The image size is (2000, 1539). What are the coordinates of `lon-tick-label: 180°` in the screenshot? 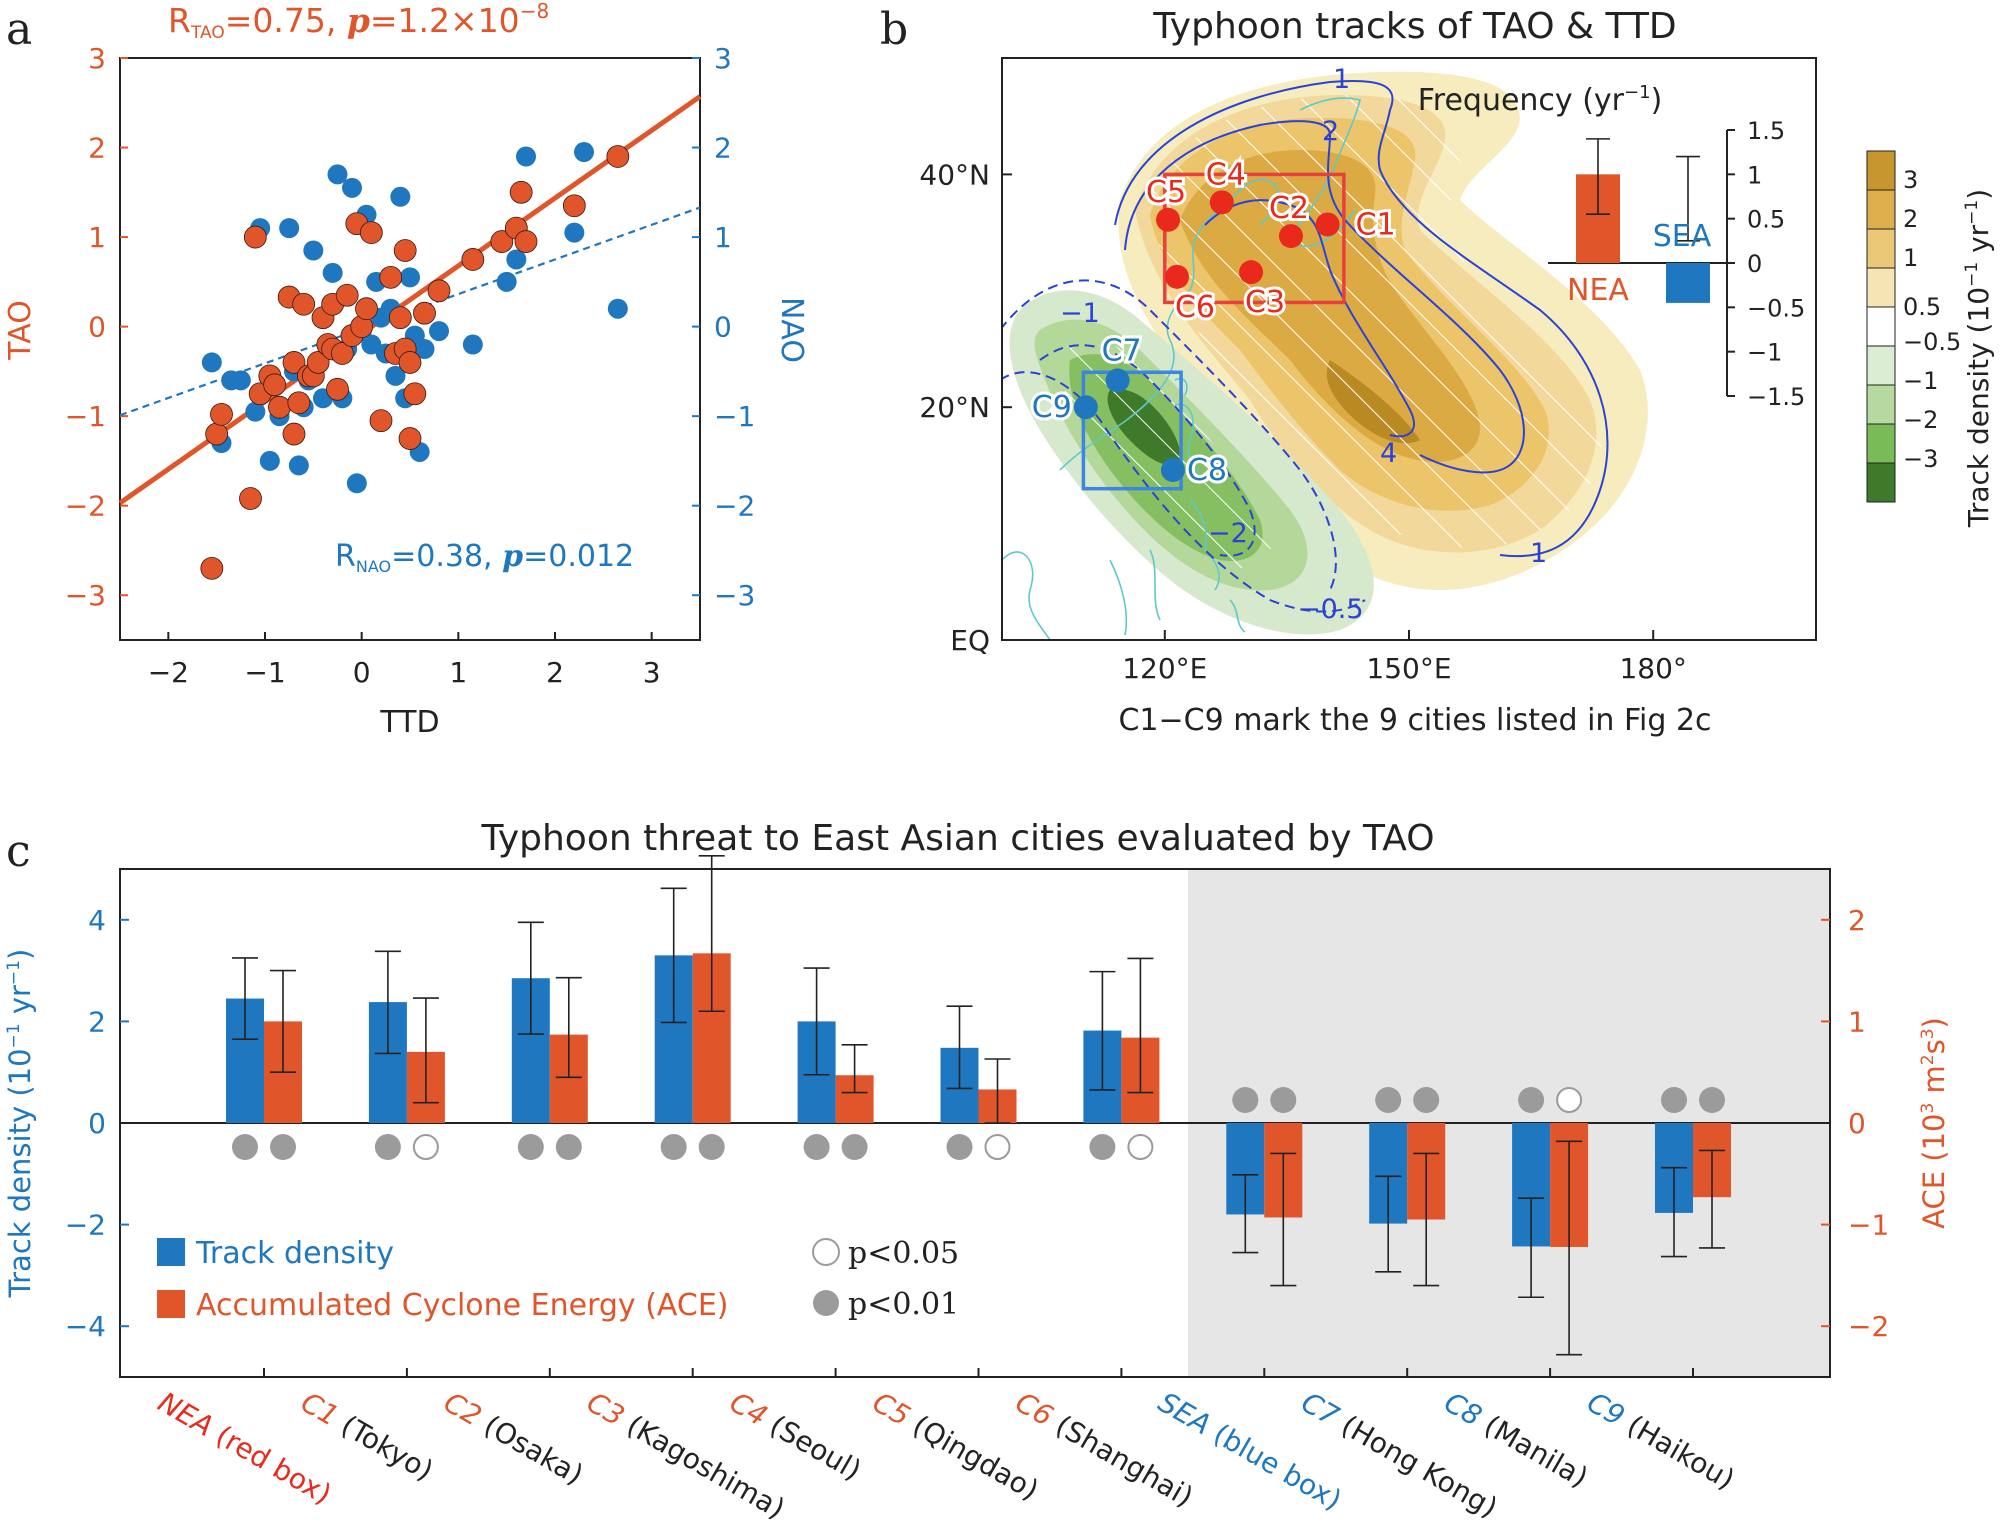 It's located at (1652, 668).